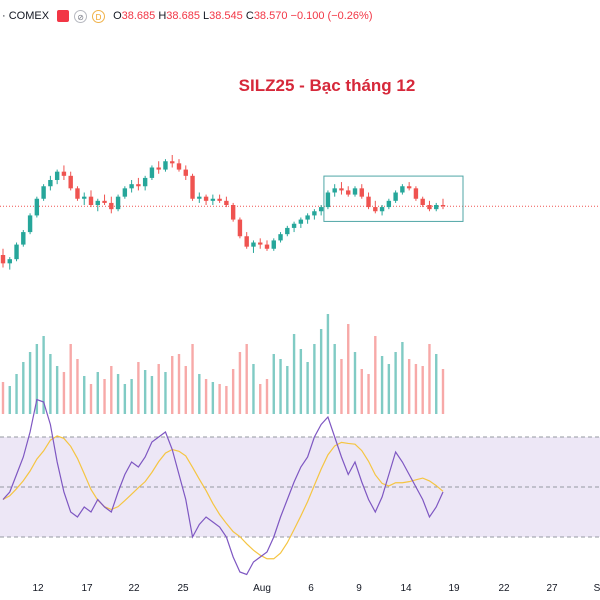 The height and width of the screenshot is (600, 600). Describe the element at coordinates (183, 16) in the screenshot. I see `high-value: 38.685` at that location.